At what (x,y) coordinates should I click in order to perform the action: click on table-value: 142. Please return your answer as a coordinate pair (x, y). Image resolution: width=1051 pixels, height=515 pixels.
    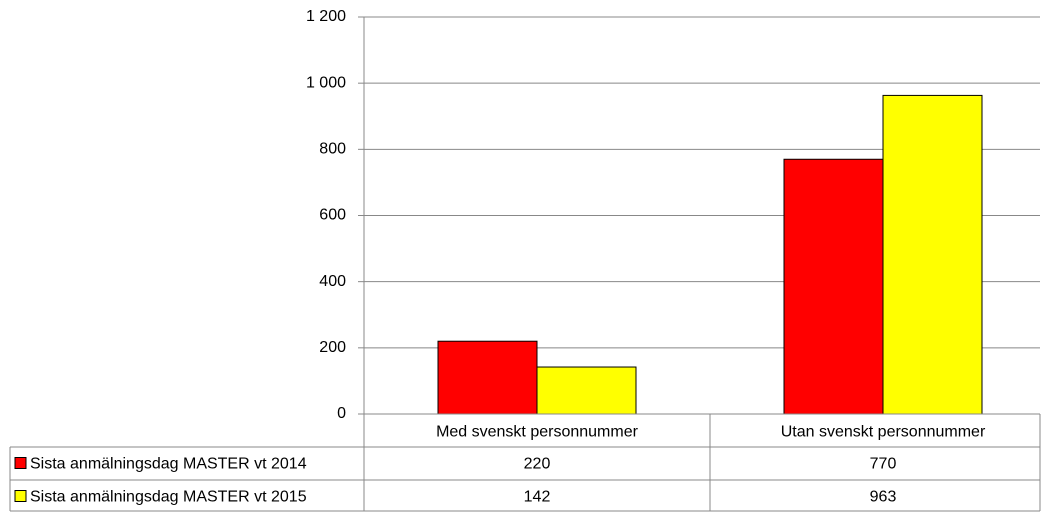
    Looking at the image, I should click on (537, 497).